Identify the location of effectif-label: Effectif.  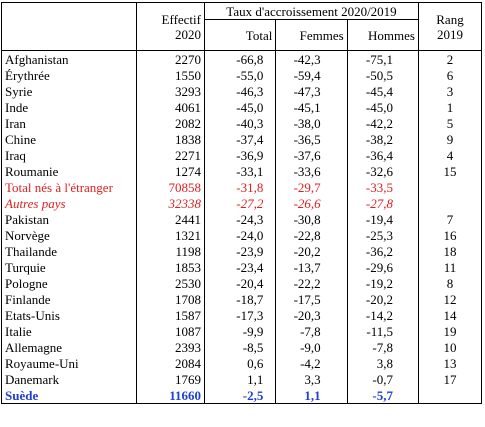
(181, 19).